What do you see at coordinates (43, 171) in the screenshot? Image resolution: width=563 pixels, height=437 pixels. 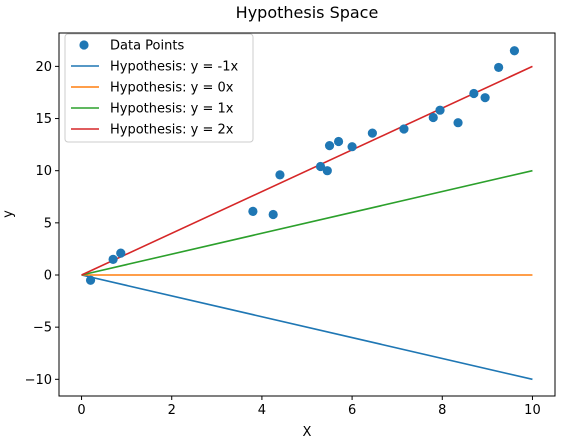 I see `y-tick-label: 10` at bounding box center [43, 171].